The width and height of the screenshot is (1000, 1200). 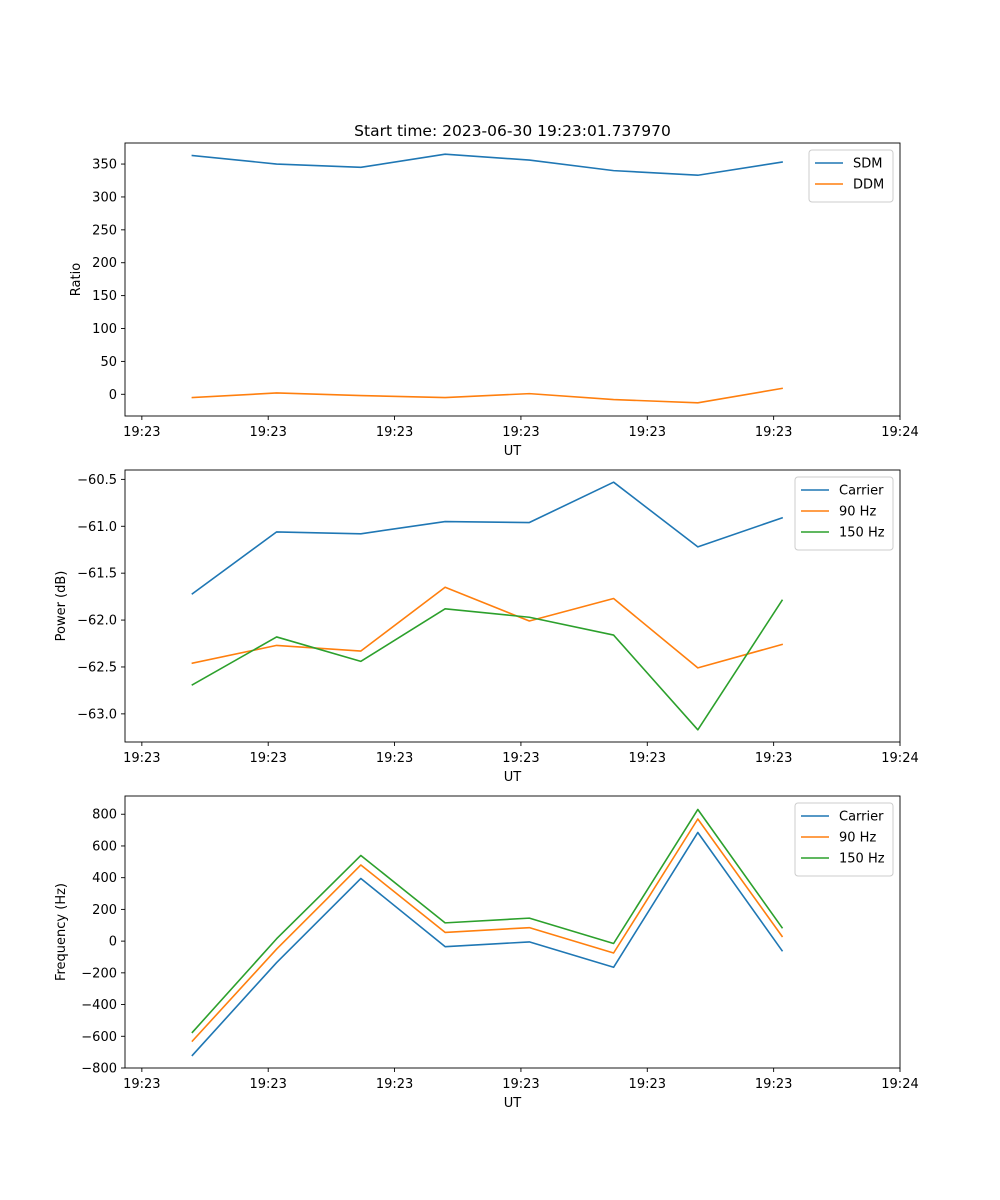 What do you see at coordinates (97, 667) in the screenshot?
I see `power-ytick-label: −62.5` at bounding box center [97, 667].